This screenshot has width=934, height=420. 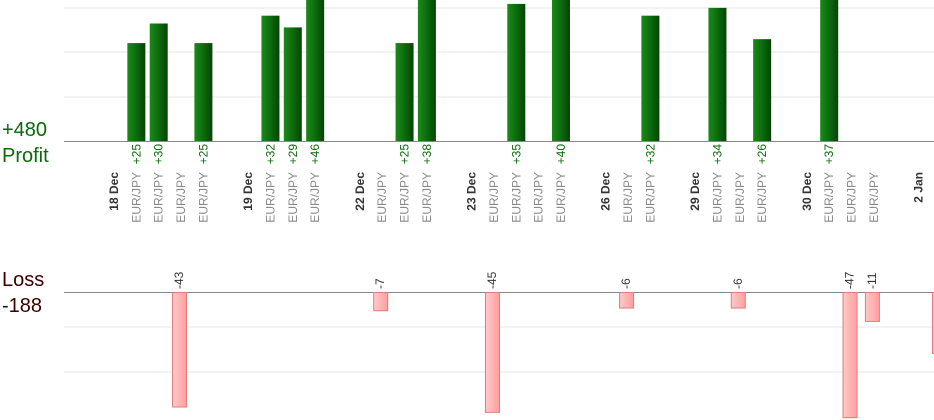 What do you see at coordinates (717, 154) in the screenshot?
I see `profit-value-label: +34` at bounding box center [717, 154].